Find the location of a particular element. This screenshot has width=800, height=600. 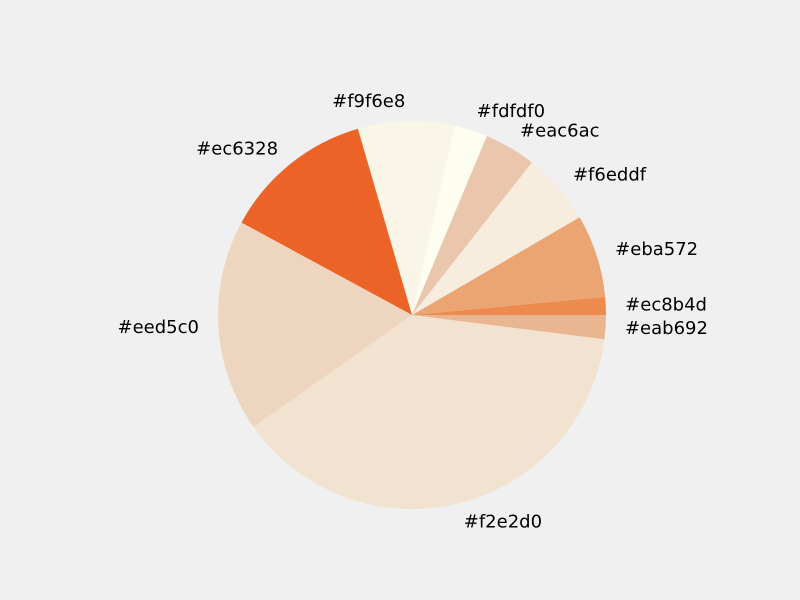

pie-label-ec6328: #ec6328 is located at coordinates (237, 148).